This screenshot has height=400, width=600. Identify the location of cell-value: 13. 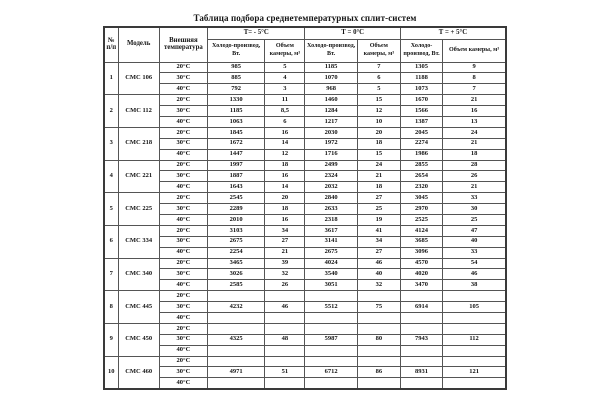
(474, 121).